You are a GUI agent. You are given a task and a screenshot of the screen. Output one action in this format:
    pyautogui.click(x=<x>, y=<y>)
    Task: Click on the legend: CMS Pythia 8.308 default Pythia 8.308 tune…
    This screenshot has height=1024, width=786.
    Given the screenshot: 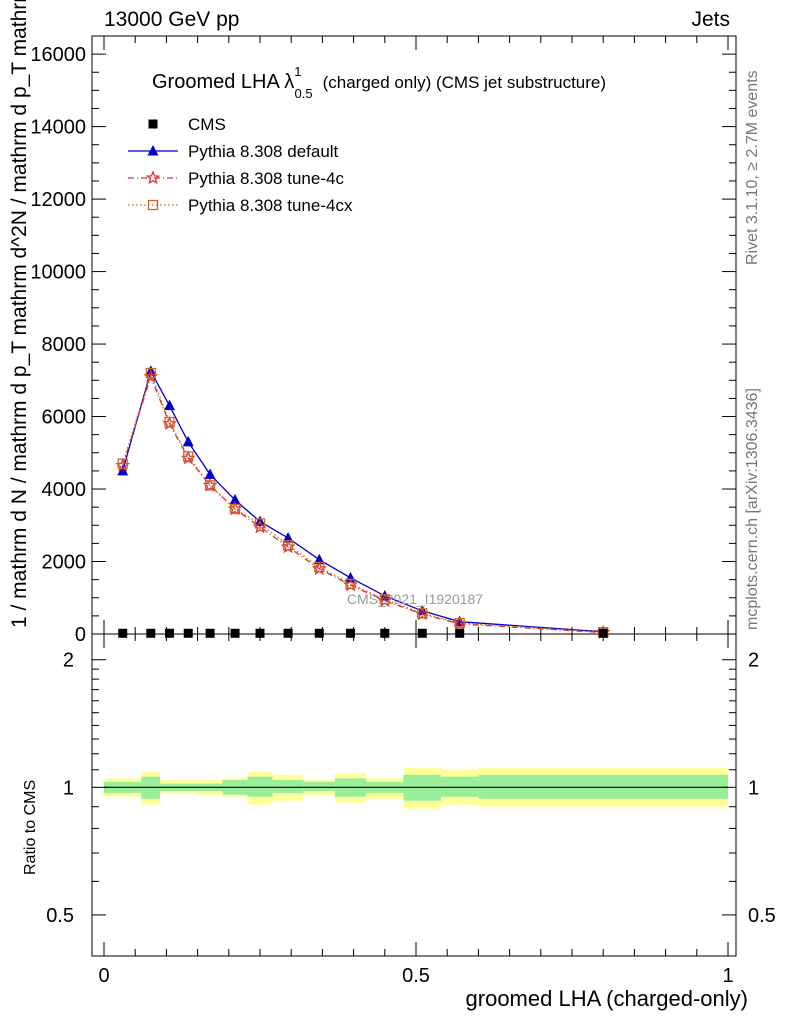 What is the action you would take?
    pyautogui.click(x=240, y=165)
    